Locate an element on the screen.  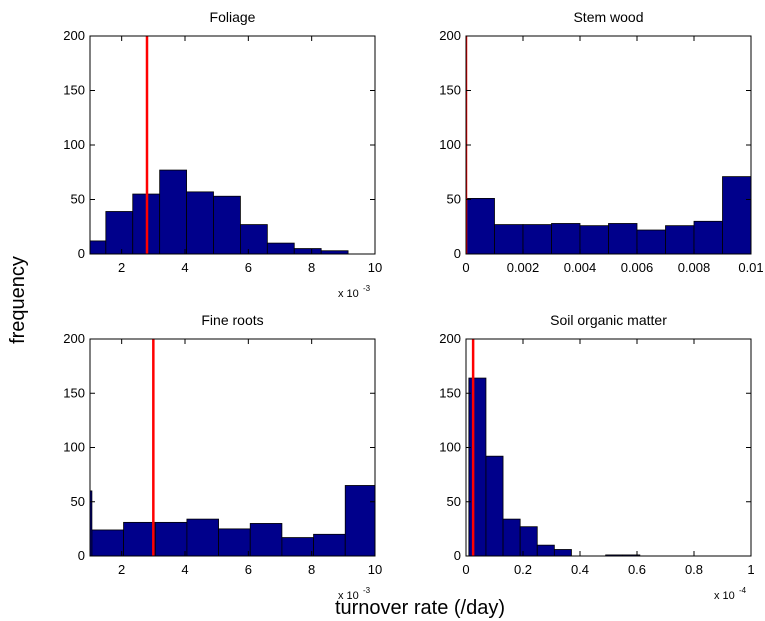
x-tick-label: 0.01 is located at coordinates (750, 267).